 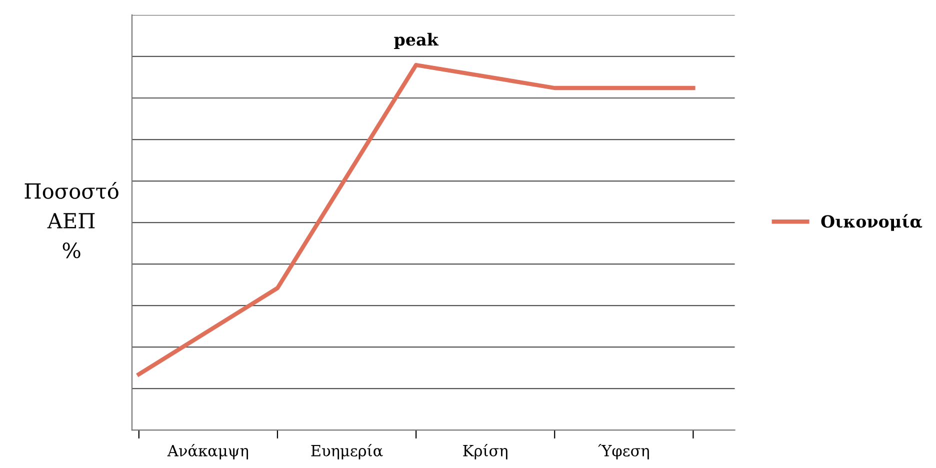 I want to click on text: Κρίση, so click(x=485, y=452).